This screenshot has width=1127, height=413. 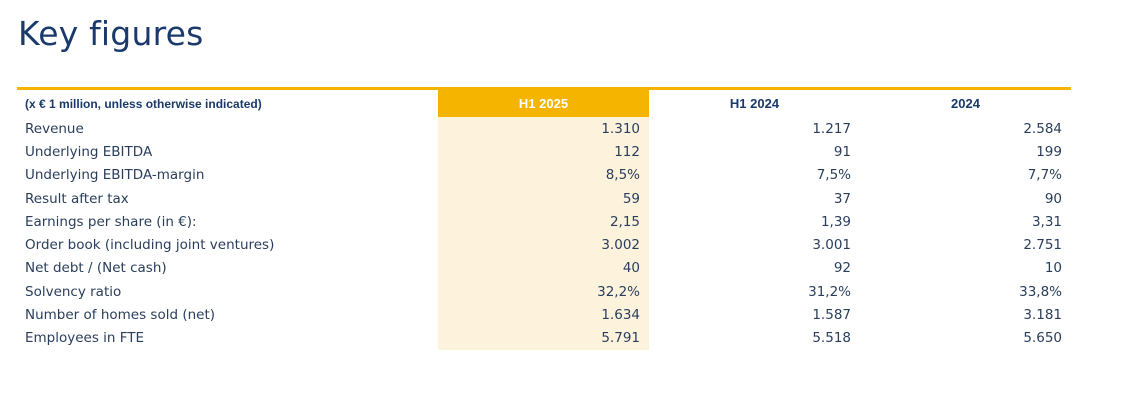 I want to click on table-row: Solvency ratio 32,2% 31,2% 33,8%, so click(x=544, y=292).